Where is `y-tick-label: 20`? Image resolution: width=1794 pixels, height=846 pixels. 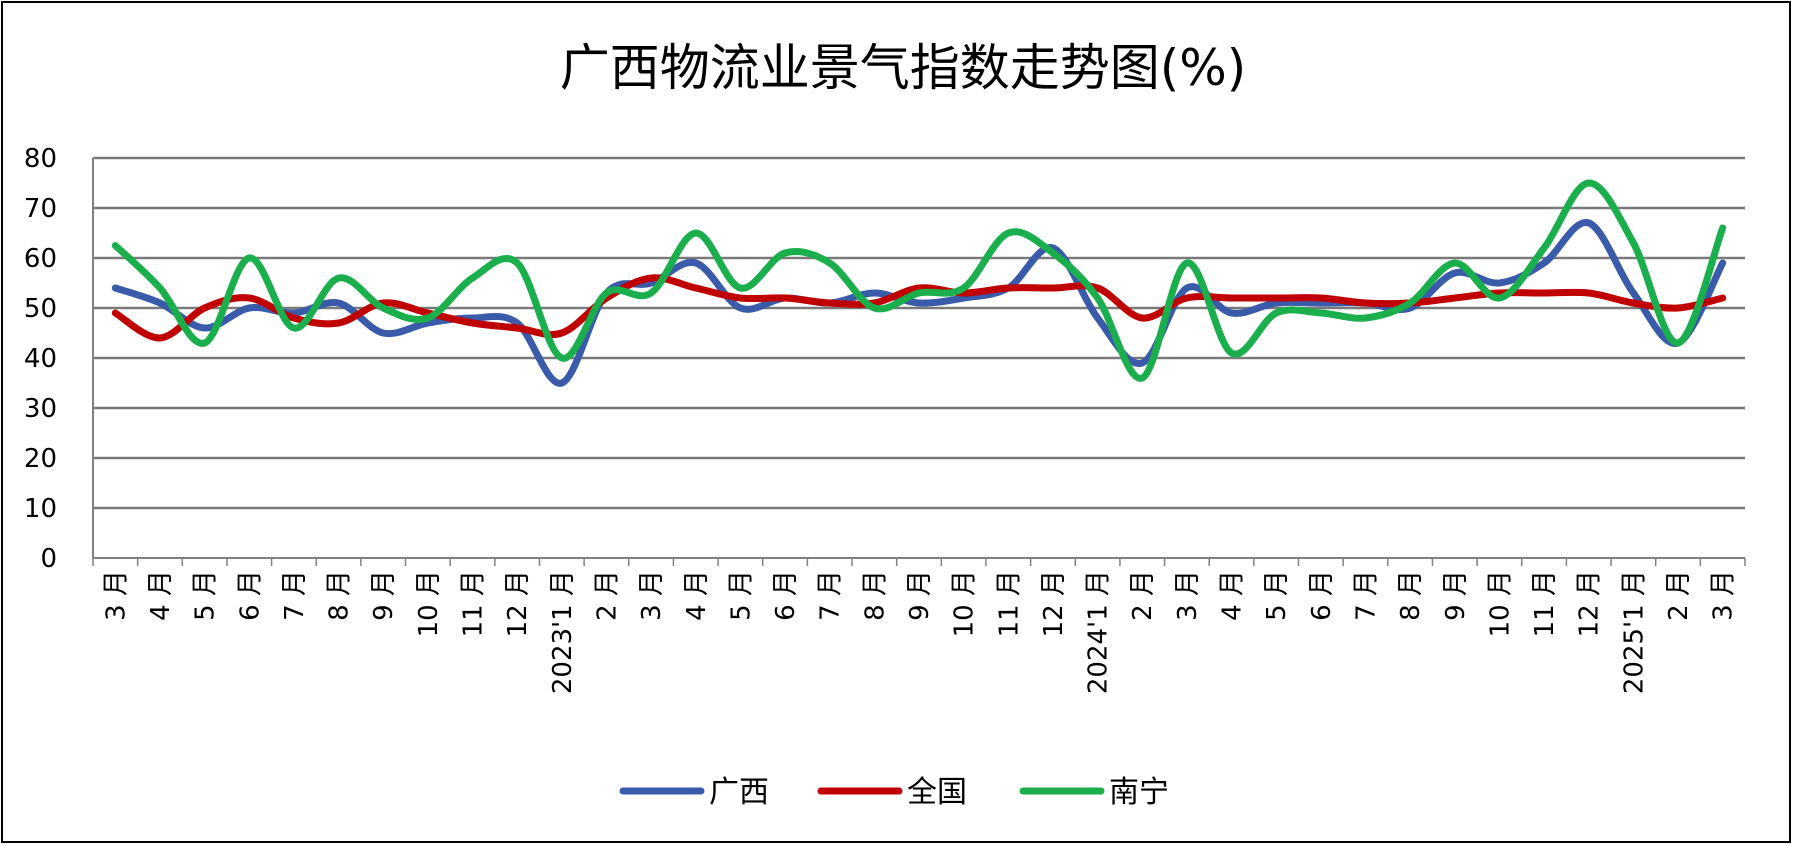 y-tick-label: 20 is located at coordinates (40, 459).